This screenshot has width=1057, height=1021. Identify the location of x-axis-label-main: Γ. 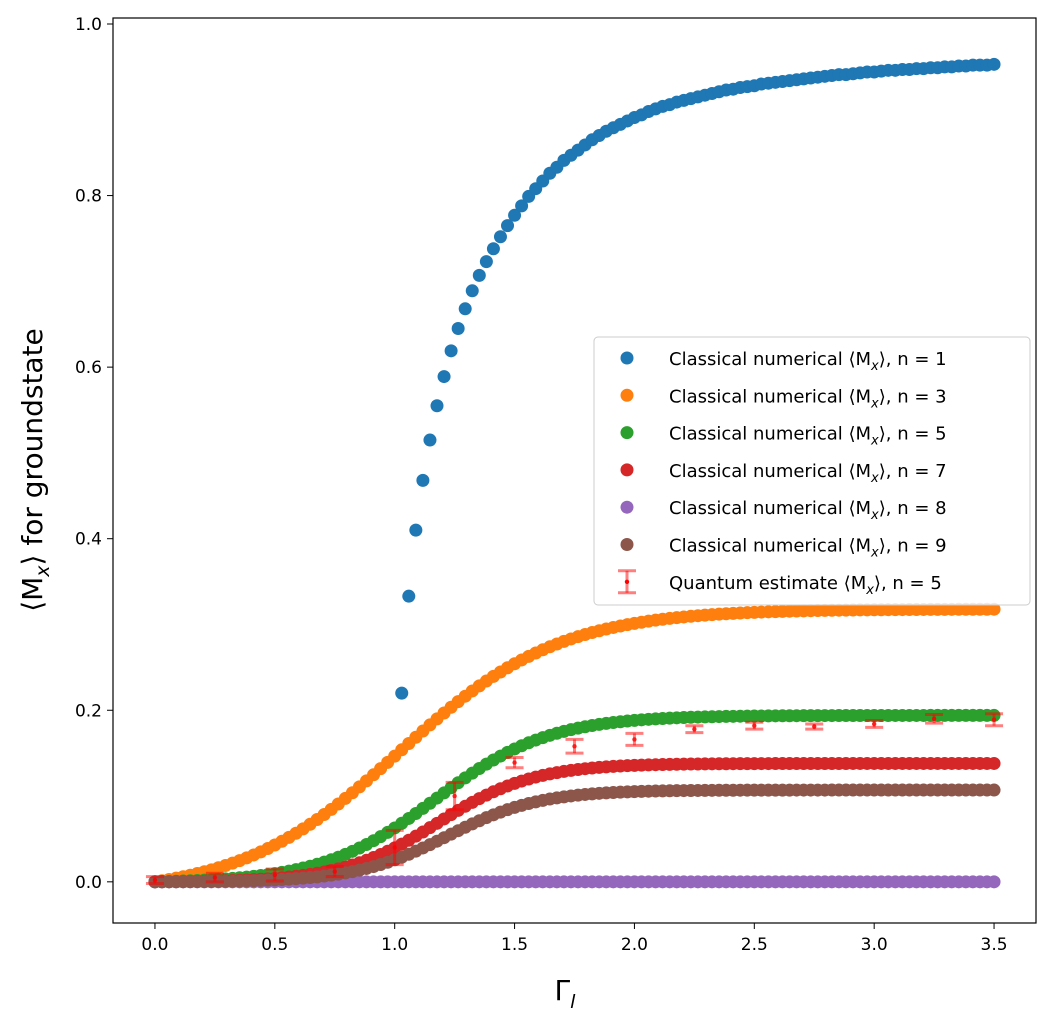
(563, 990).